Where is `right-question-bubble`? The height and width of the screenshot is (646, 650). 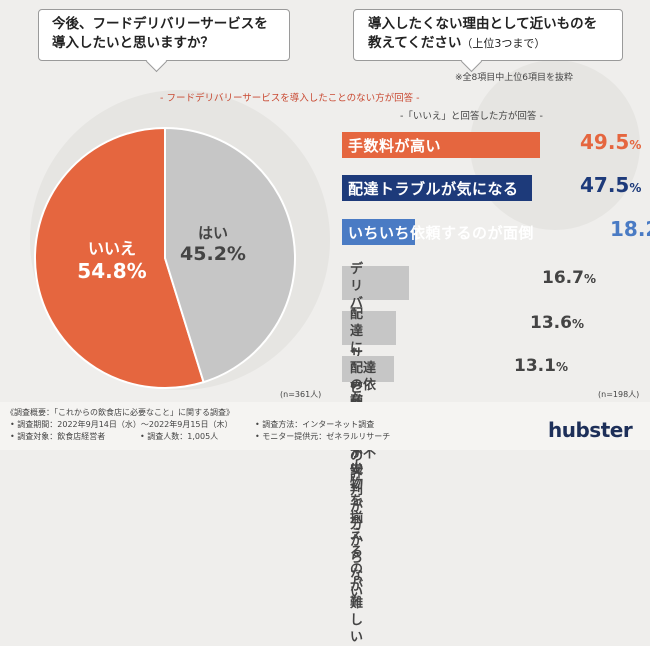
right-question-bubble is located at coordinates (488, 41).